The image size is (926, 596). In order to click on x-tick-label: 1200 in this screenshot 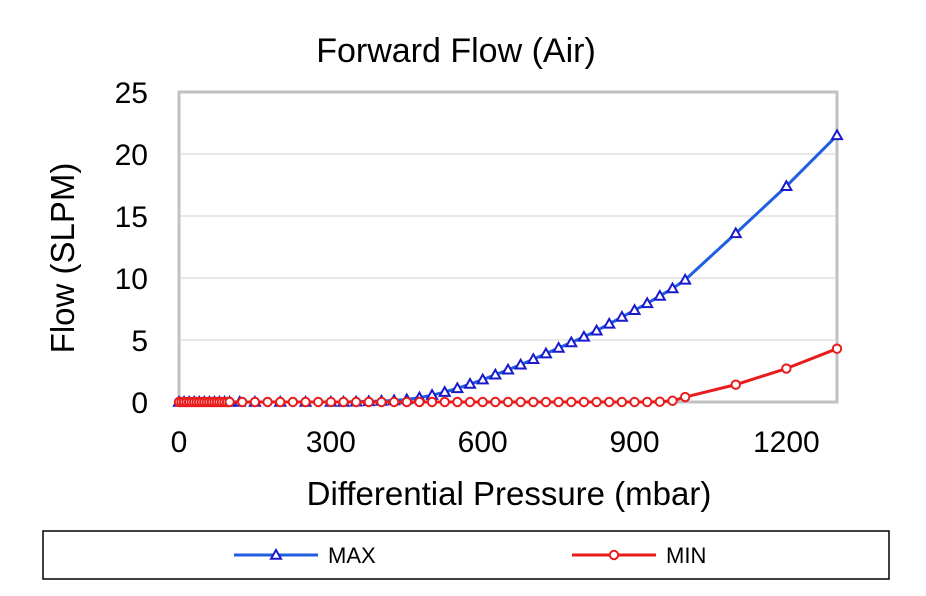, I will do `click(786, 442)`.